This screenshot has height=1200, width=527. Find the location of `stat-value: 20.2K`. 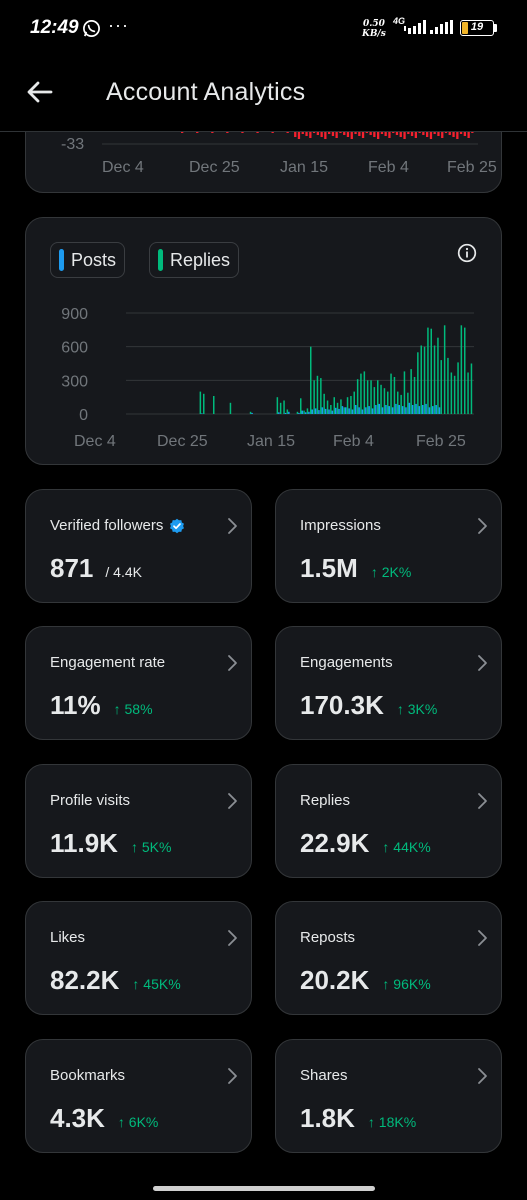

stat-value: 20.2K is located at coordinates (335, 980).